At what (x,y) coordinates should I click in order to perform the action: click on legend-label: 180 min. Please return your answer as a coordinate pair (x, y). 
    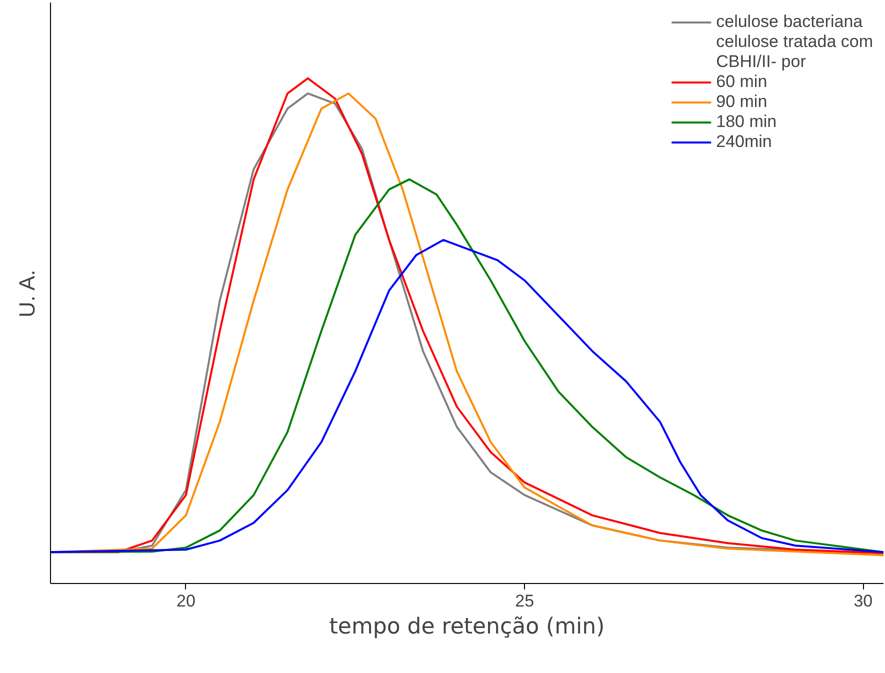
    Looking at the image, I should click on (746, 122).